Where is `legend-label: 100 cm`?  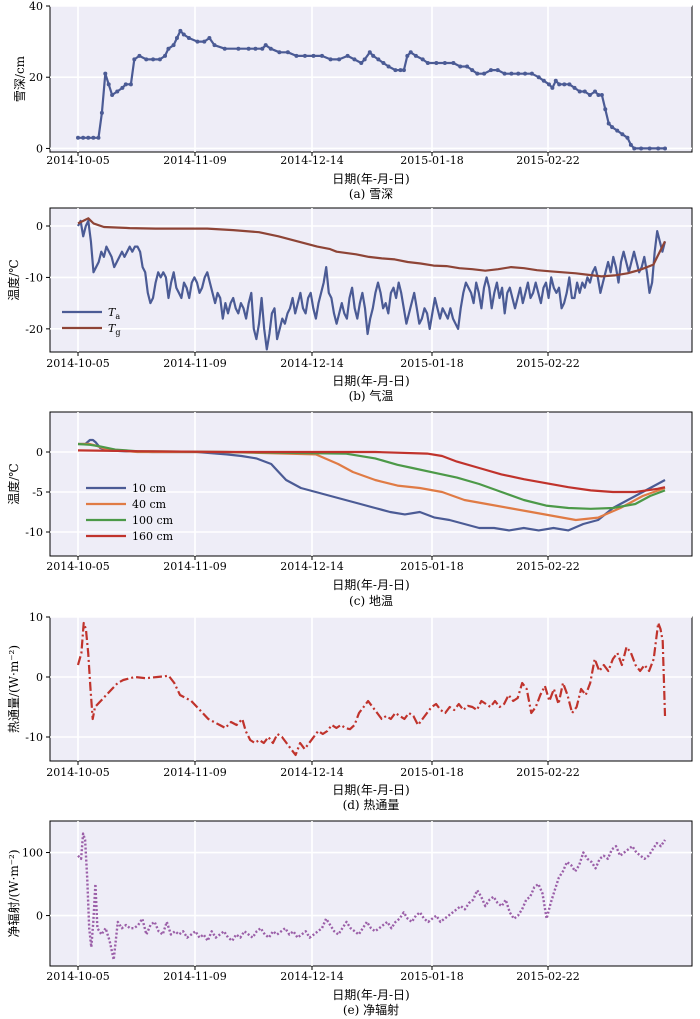
legend-label: 100 cm is located at coordinates (153, 520).